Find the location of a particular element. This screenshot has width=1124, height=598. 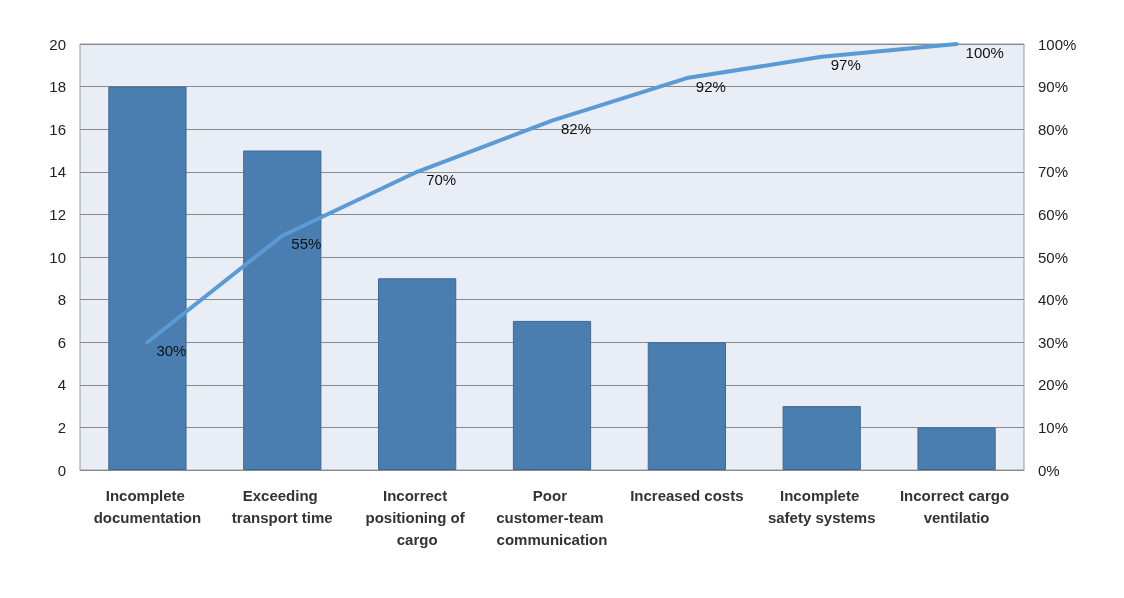

data-label: 97% is located at coordinates (845, 65).